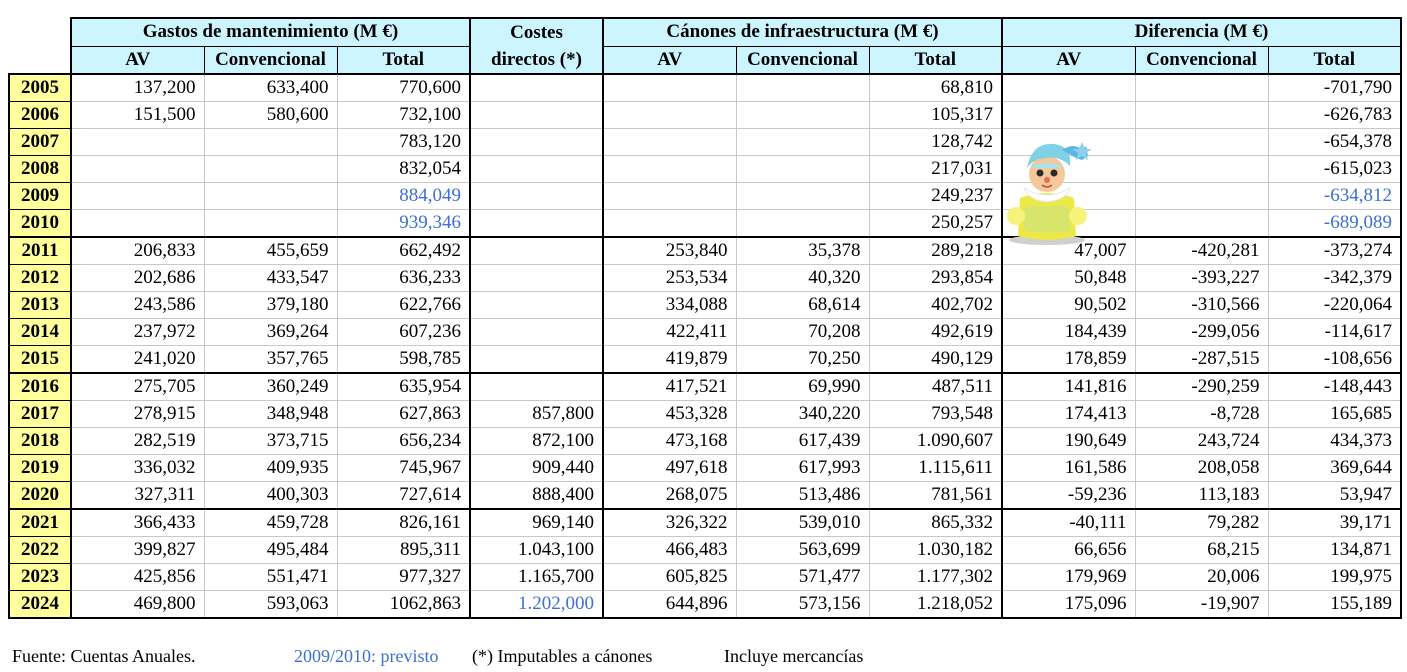 The image size is (1407, 672). Describe the element at coordinates (137, 87) in the screenshot. I see `cell-g-av: 137,200` at that location.